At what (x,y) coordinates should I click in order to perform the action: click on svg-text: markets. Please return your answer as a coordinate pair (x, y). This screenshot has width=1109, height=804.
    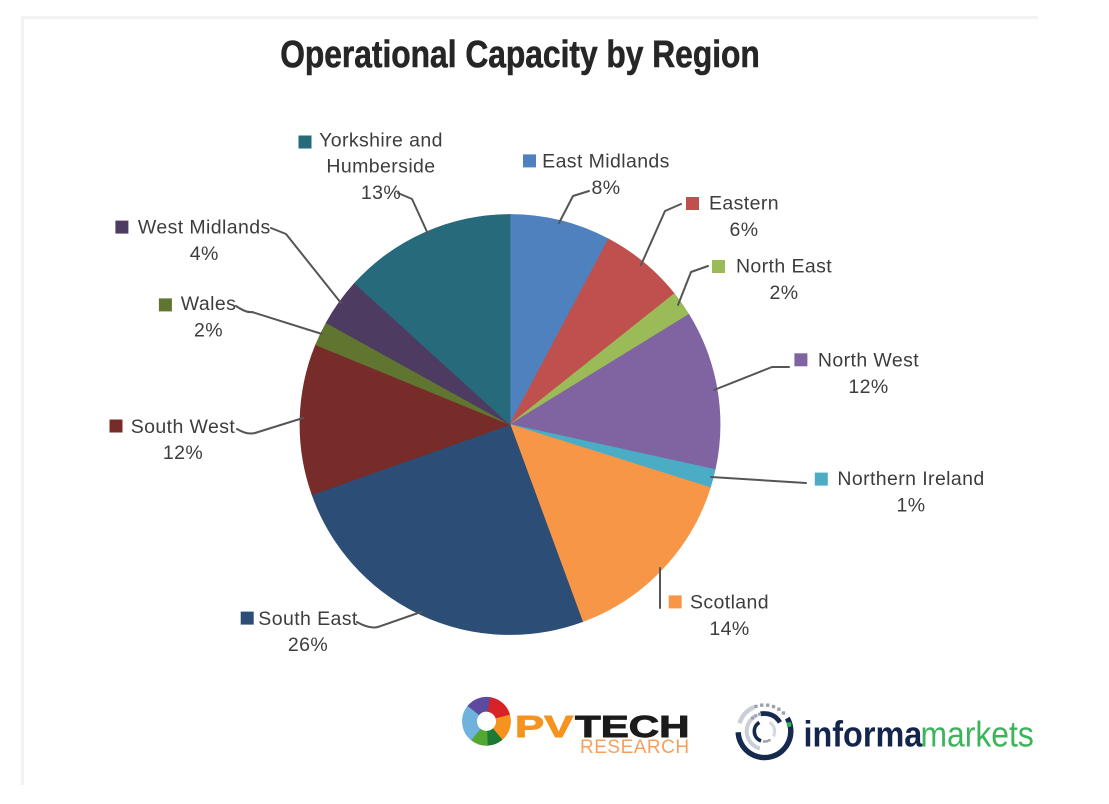
    Looking at the image, I should click on (977, 735).